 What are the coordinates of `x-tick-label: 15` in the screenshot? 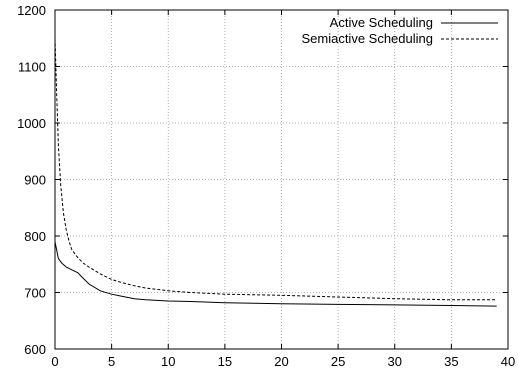 It's located at (225, 361).